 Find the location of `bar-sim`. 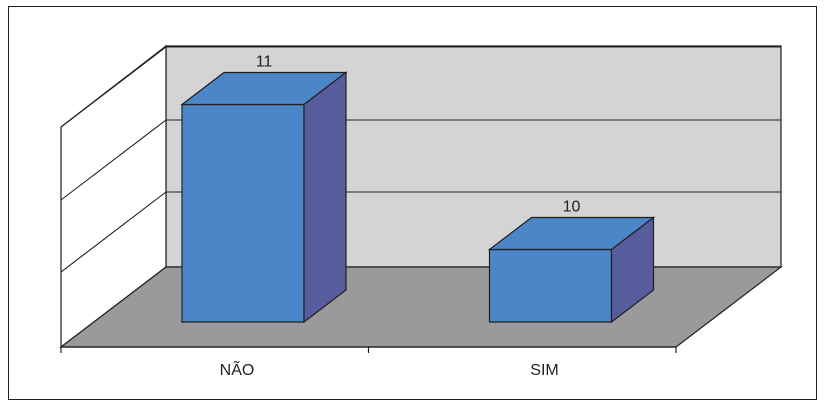

bar-sim is located at coordinates (572, 270).